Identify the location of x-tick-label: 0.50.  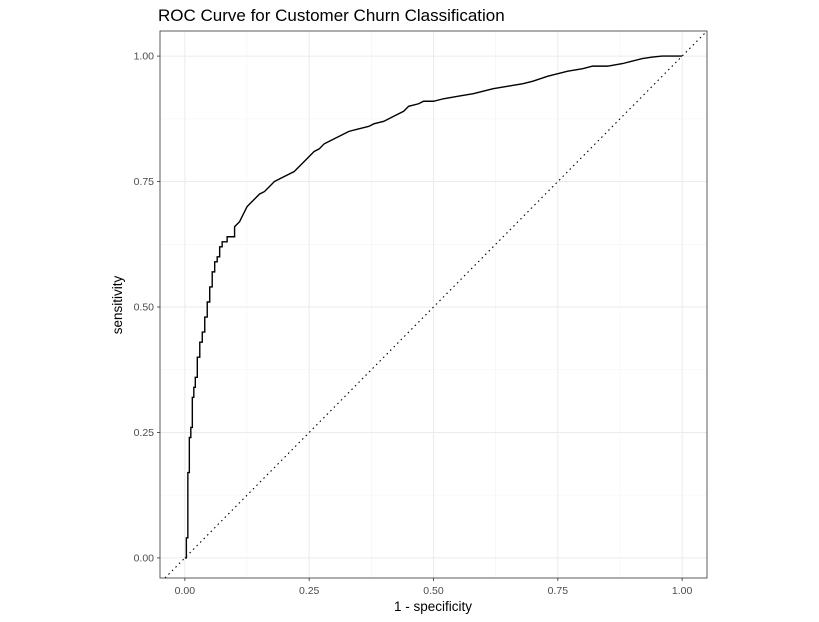
(433, 591).